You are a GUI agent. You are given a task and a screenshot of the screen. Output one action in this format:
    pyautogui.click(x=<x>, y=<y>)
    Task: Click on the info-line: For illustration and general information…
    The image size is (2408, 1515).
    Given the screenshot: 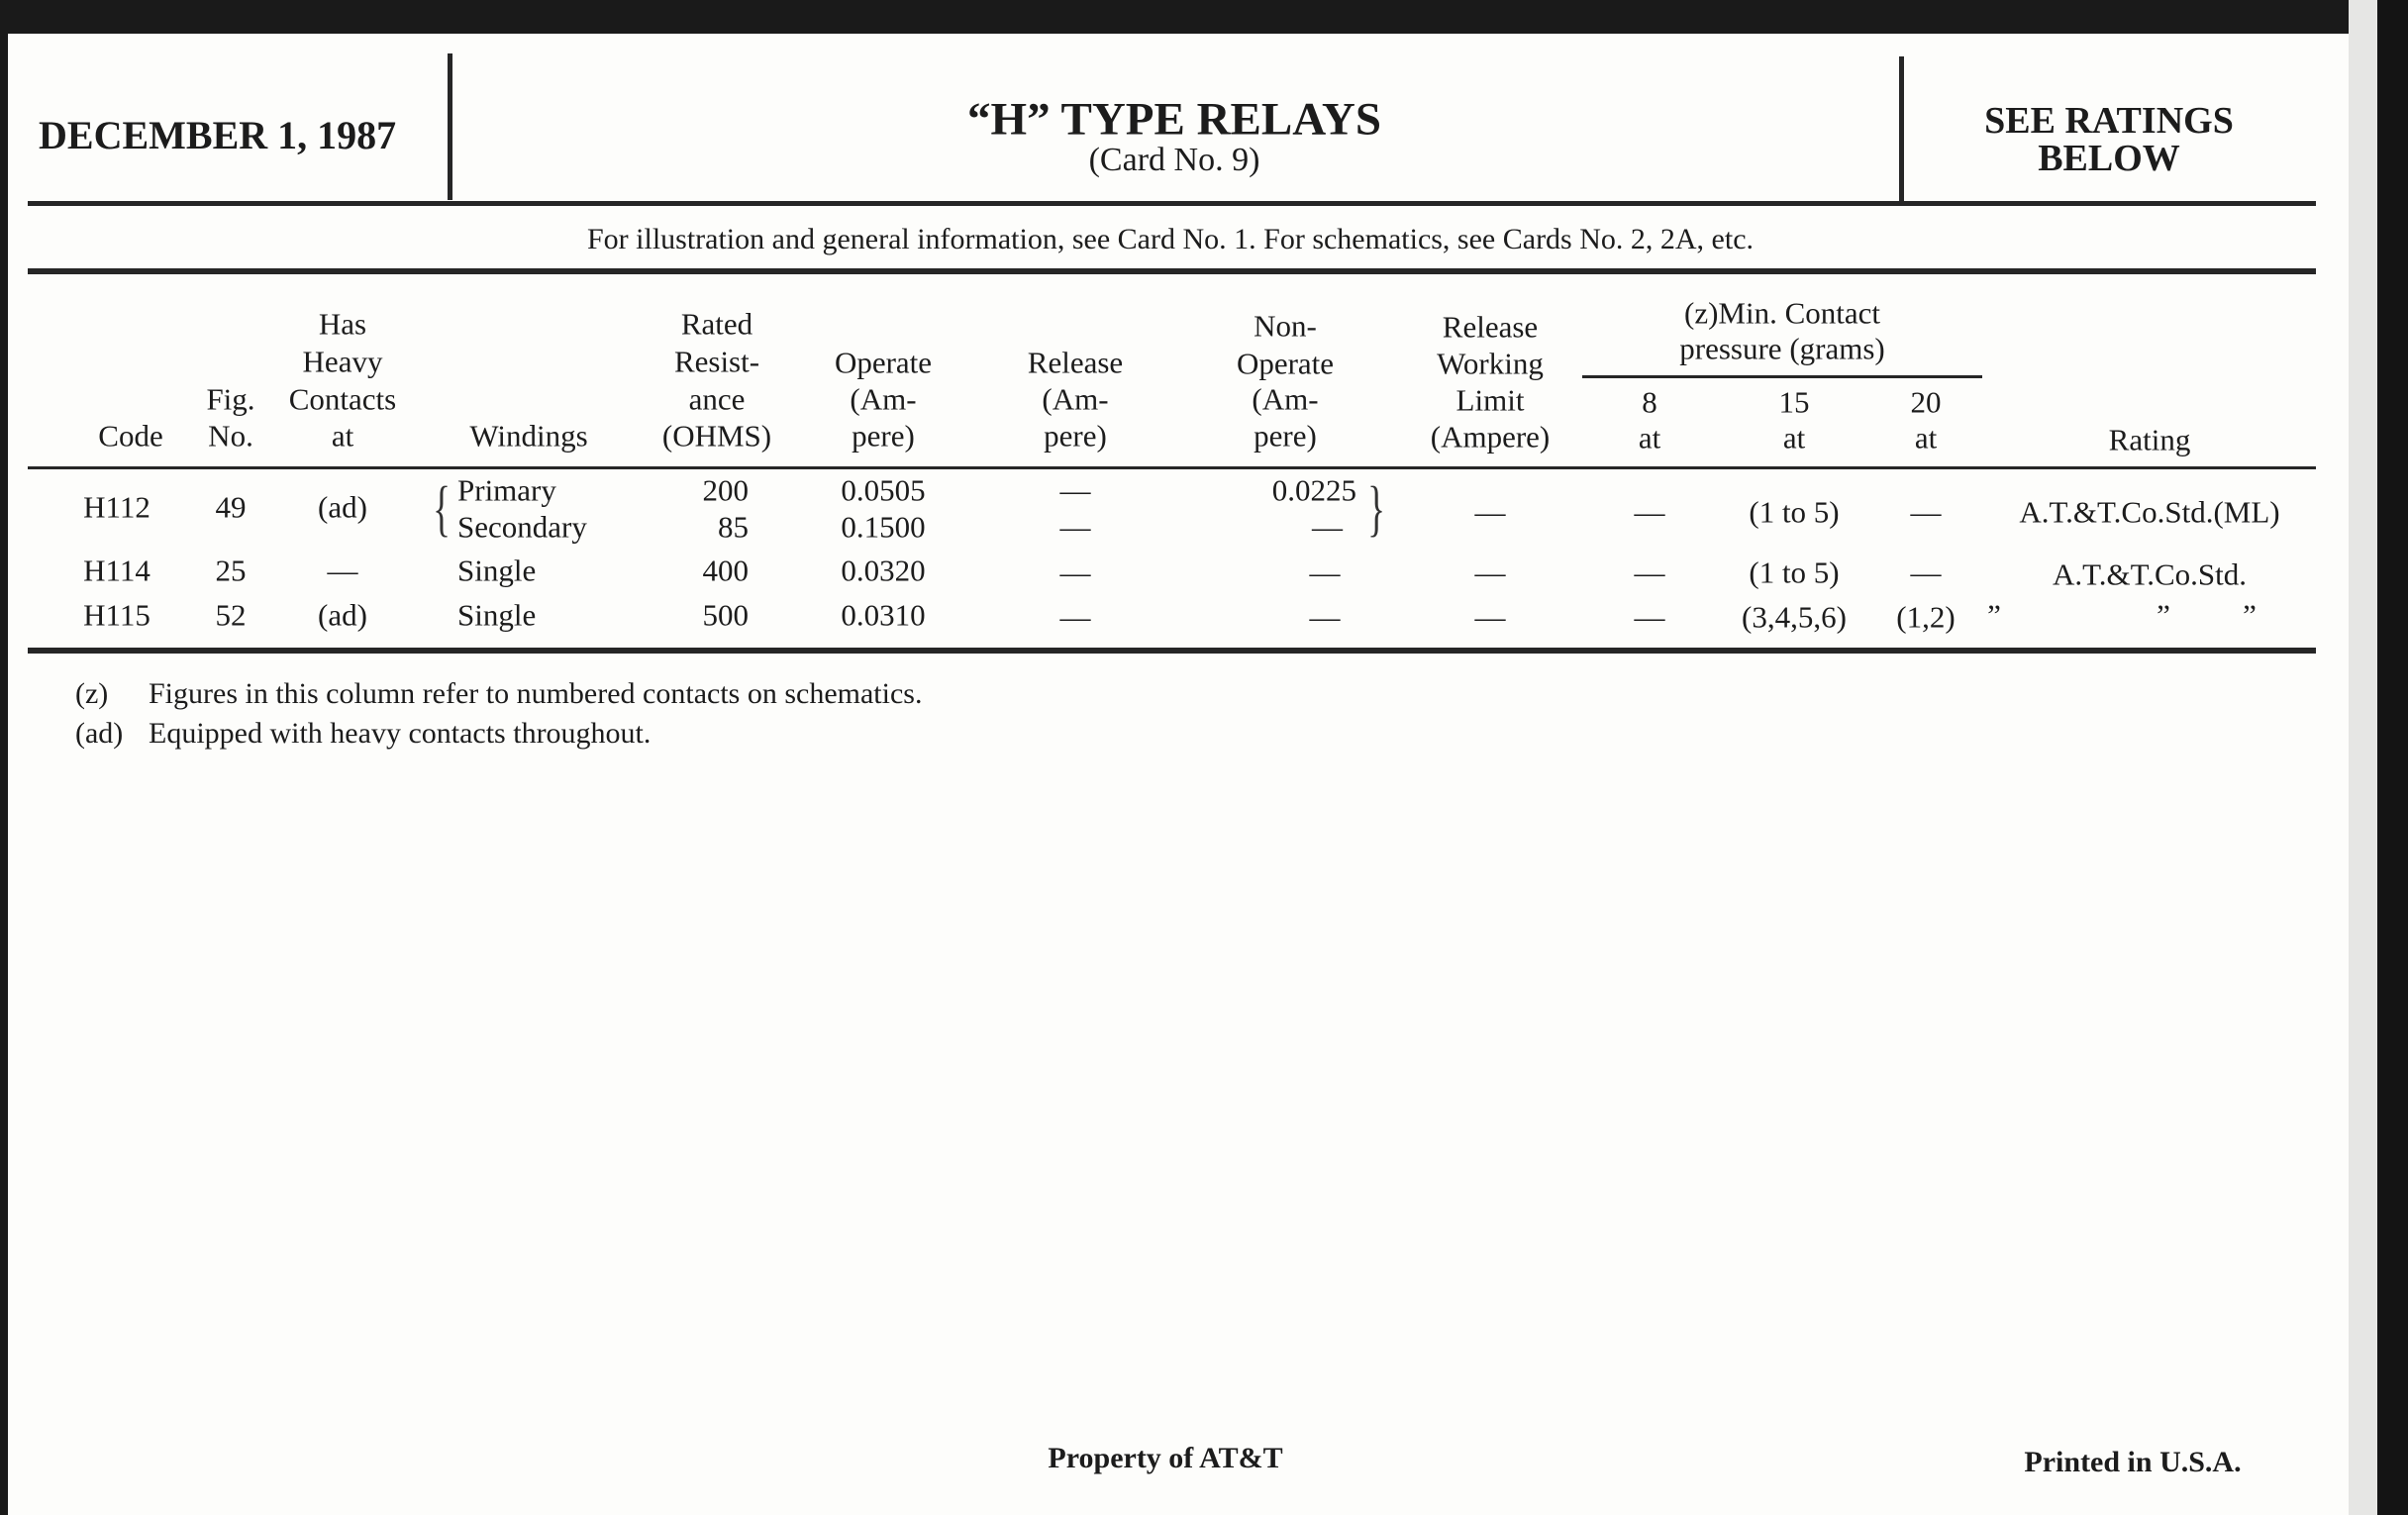 What is the action you would take?
    pyautogui.click(x=1170, y=239)
    